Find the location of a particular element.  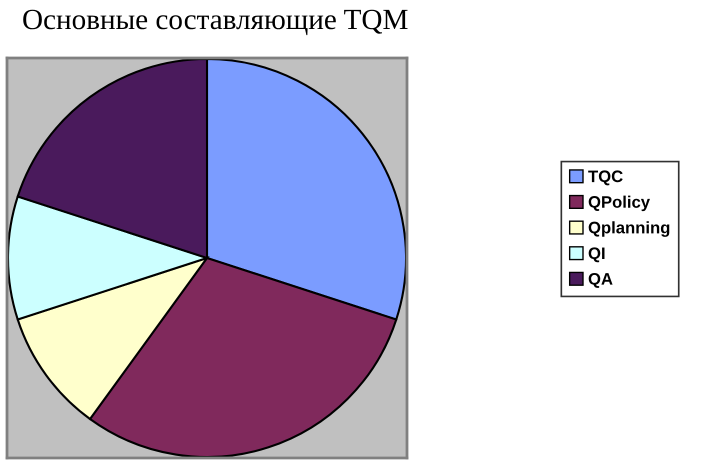

legend-label: Qplanning is located at coordinates (629, 229).